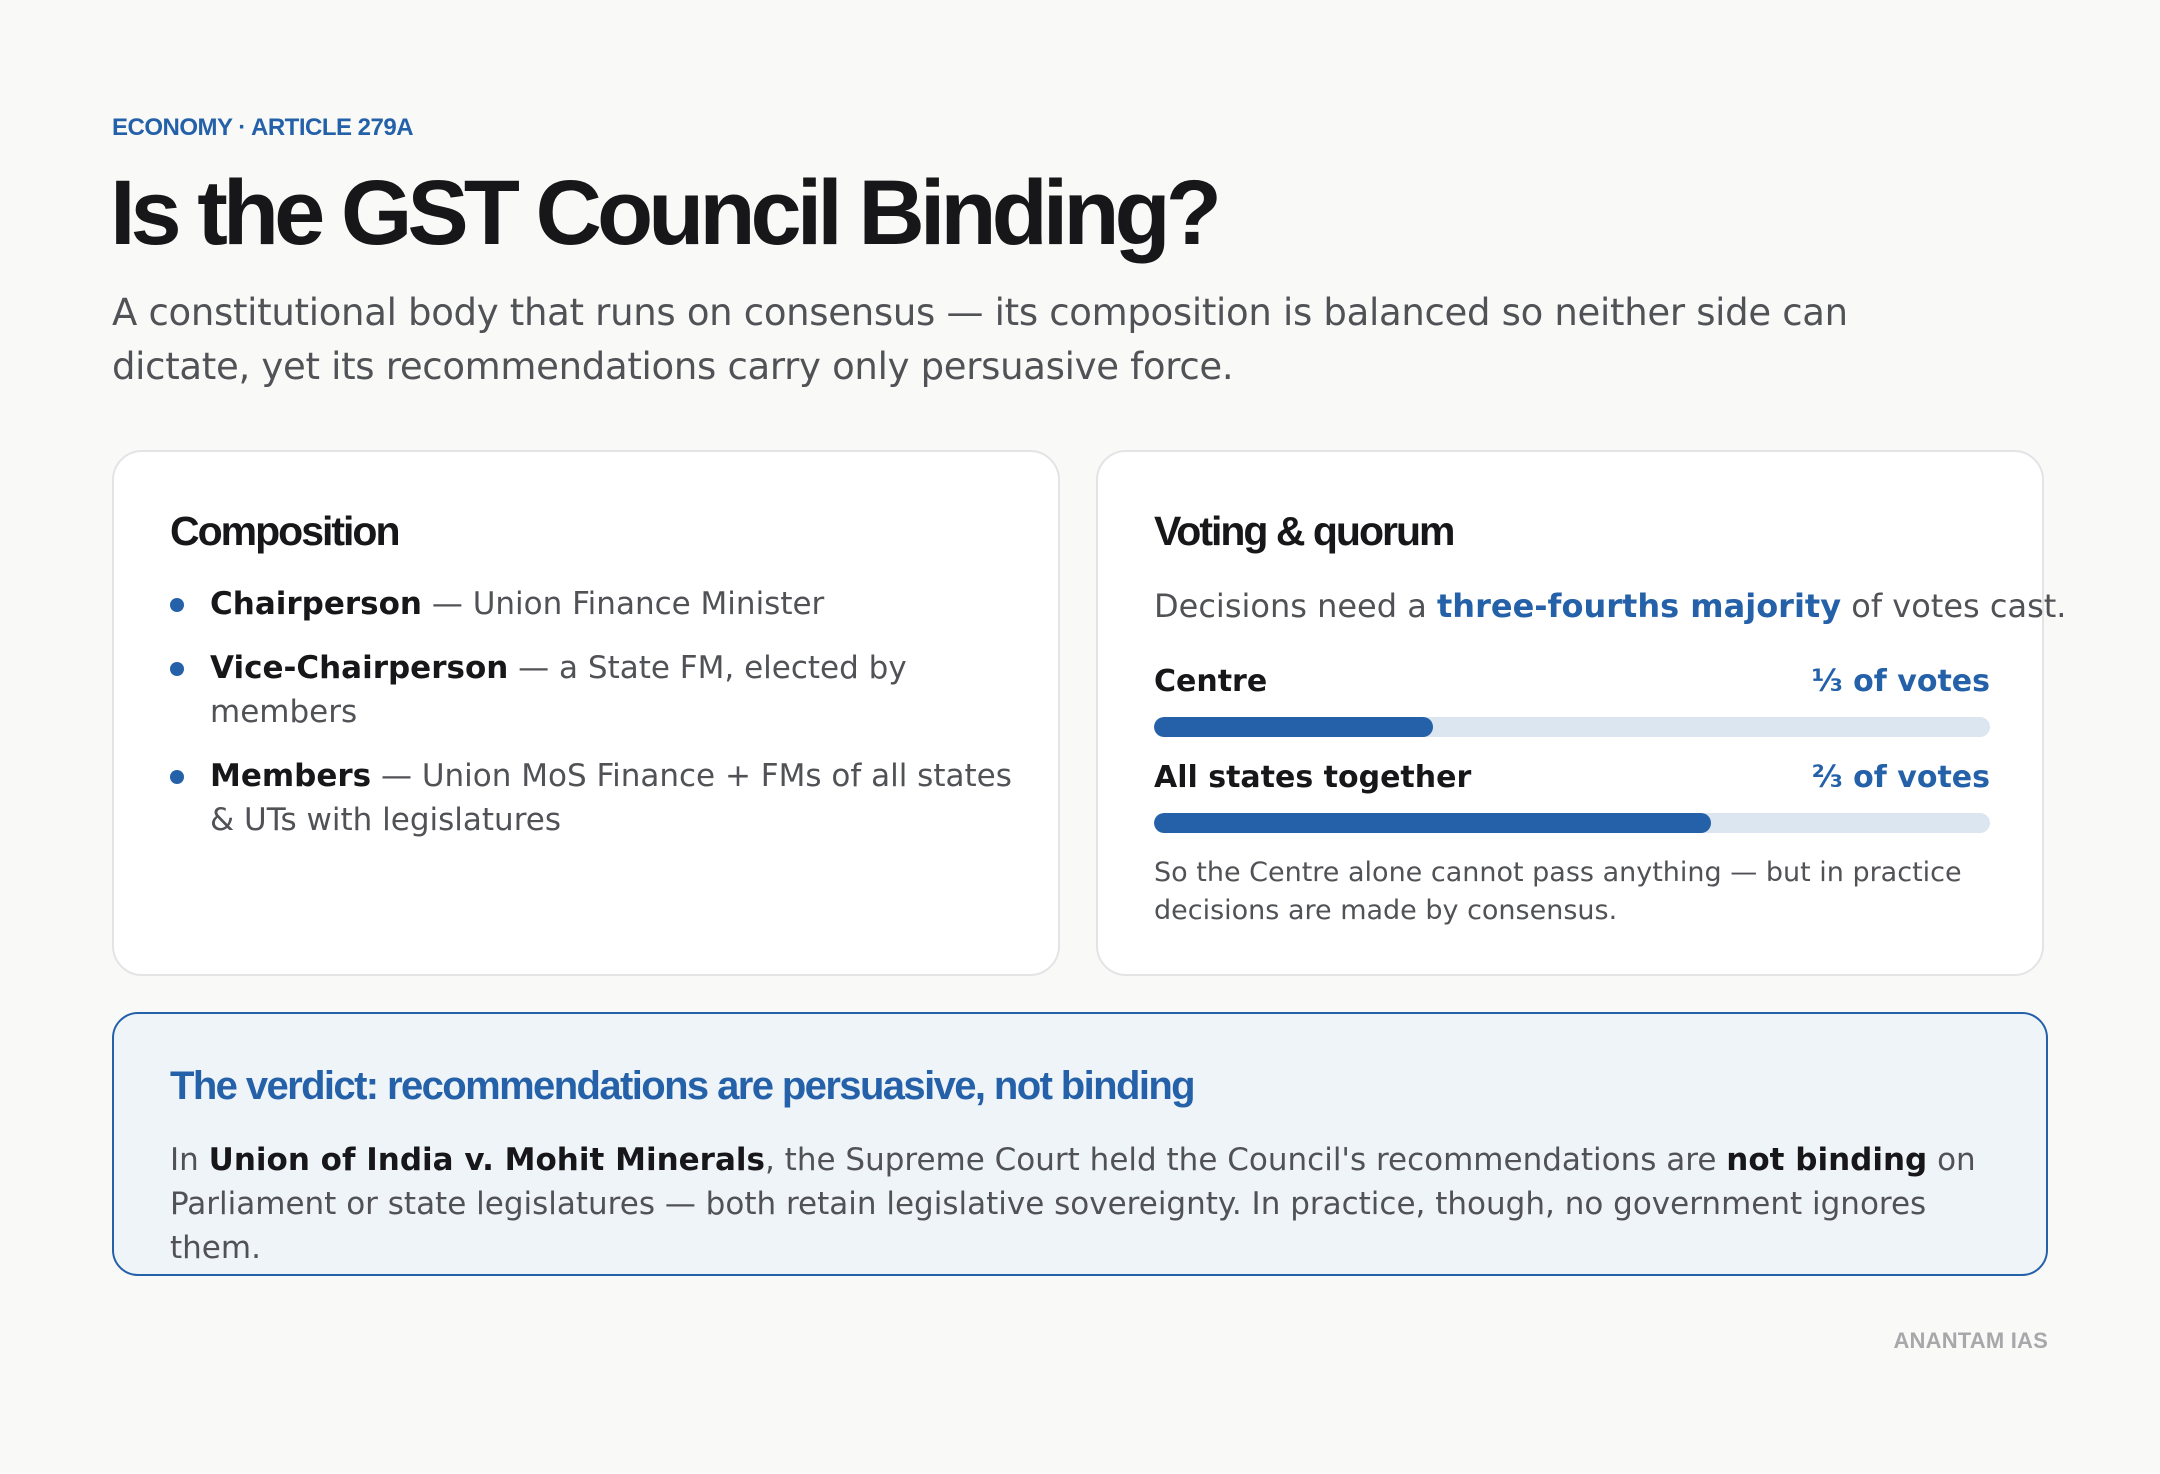 The image size is (2160, 1474). Describe the element at coordinates (263, 127) in the screenshot. I see `eyebrow-label: ECONOMY · ARTICLE 279A` at that location.